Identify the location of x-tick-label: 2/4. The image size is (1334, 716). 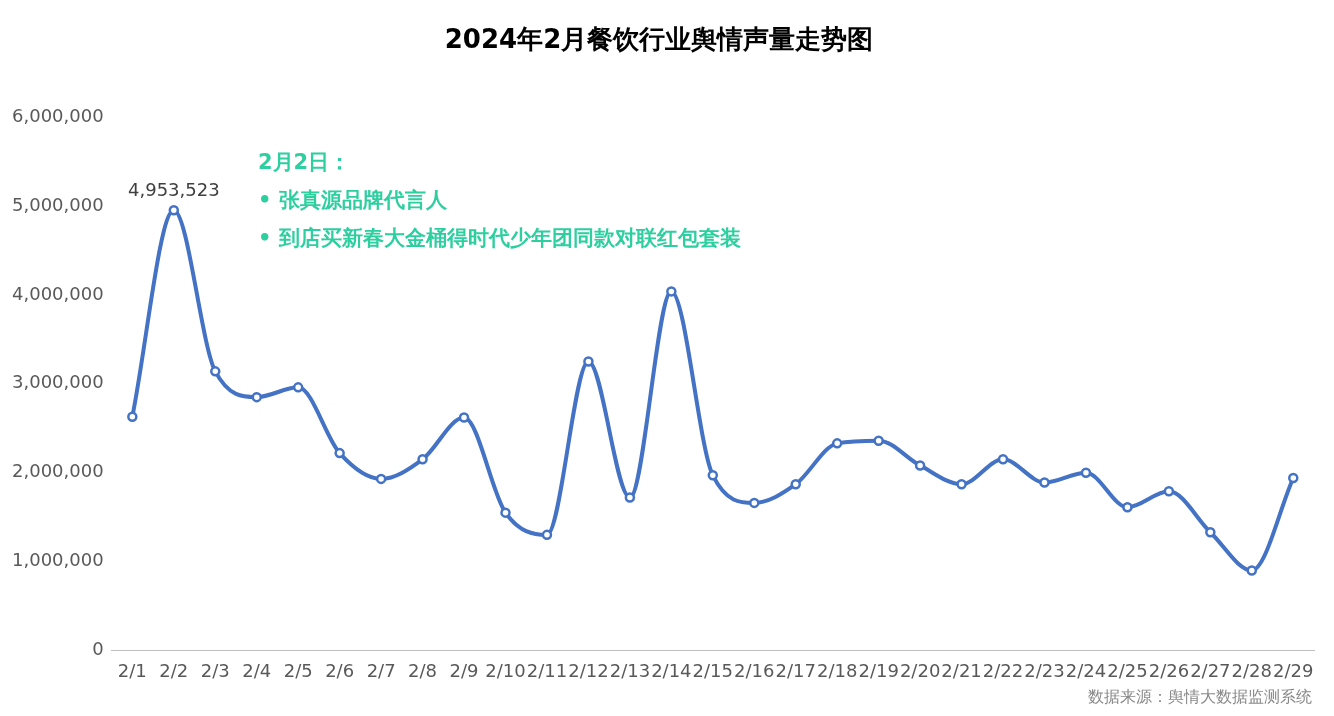
(257, 670).